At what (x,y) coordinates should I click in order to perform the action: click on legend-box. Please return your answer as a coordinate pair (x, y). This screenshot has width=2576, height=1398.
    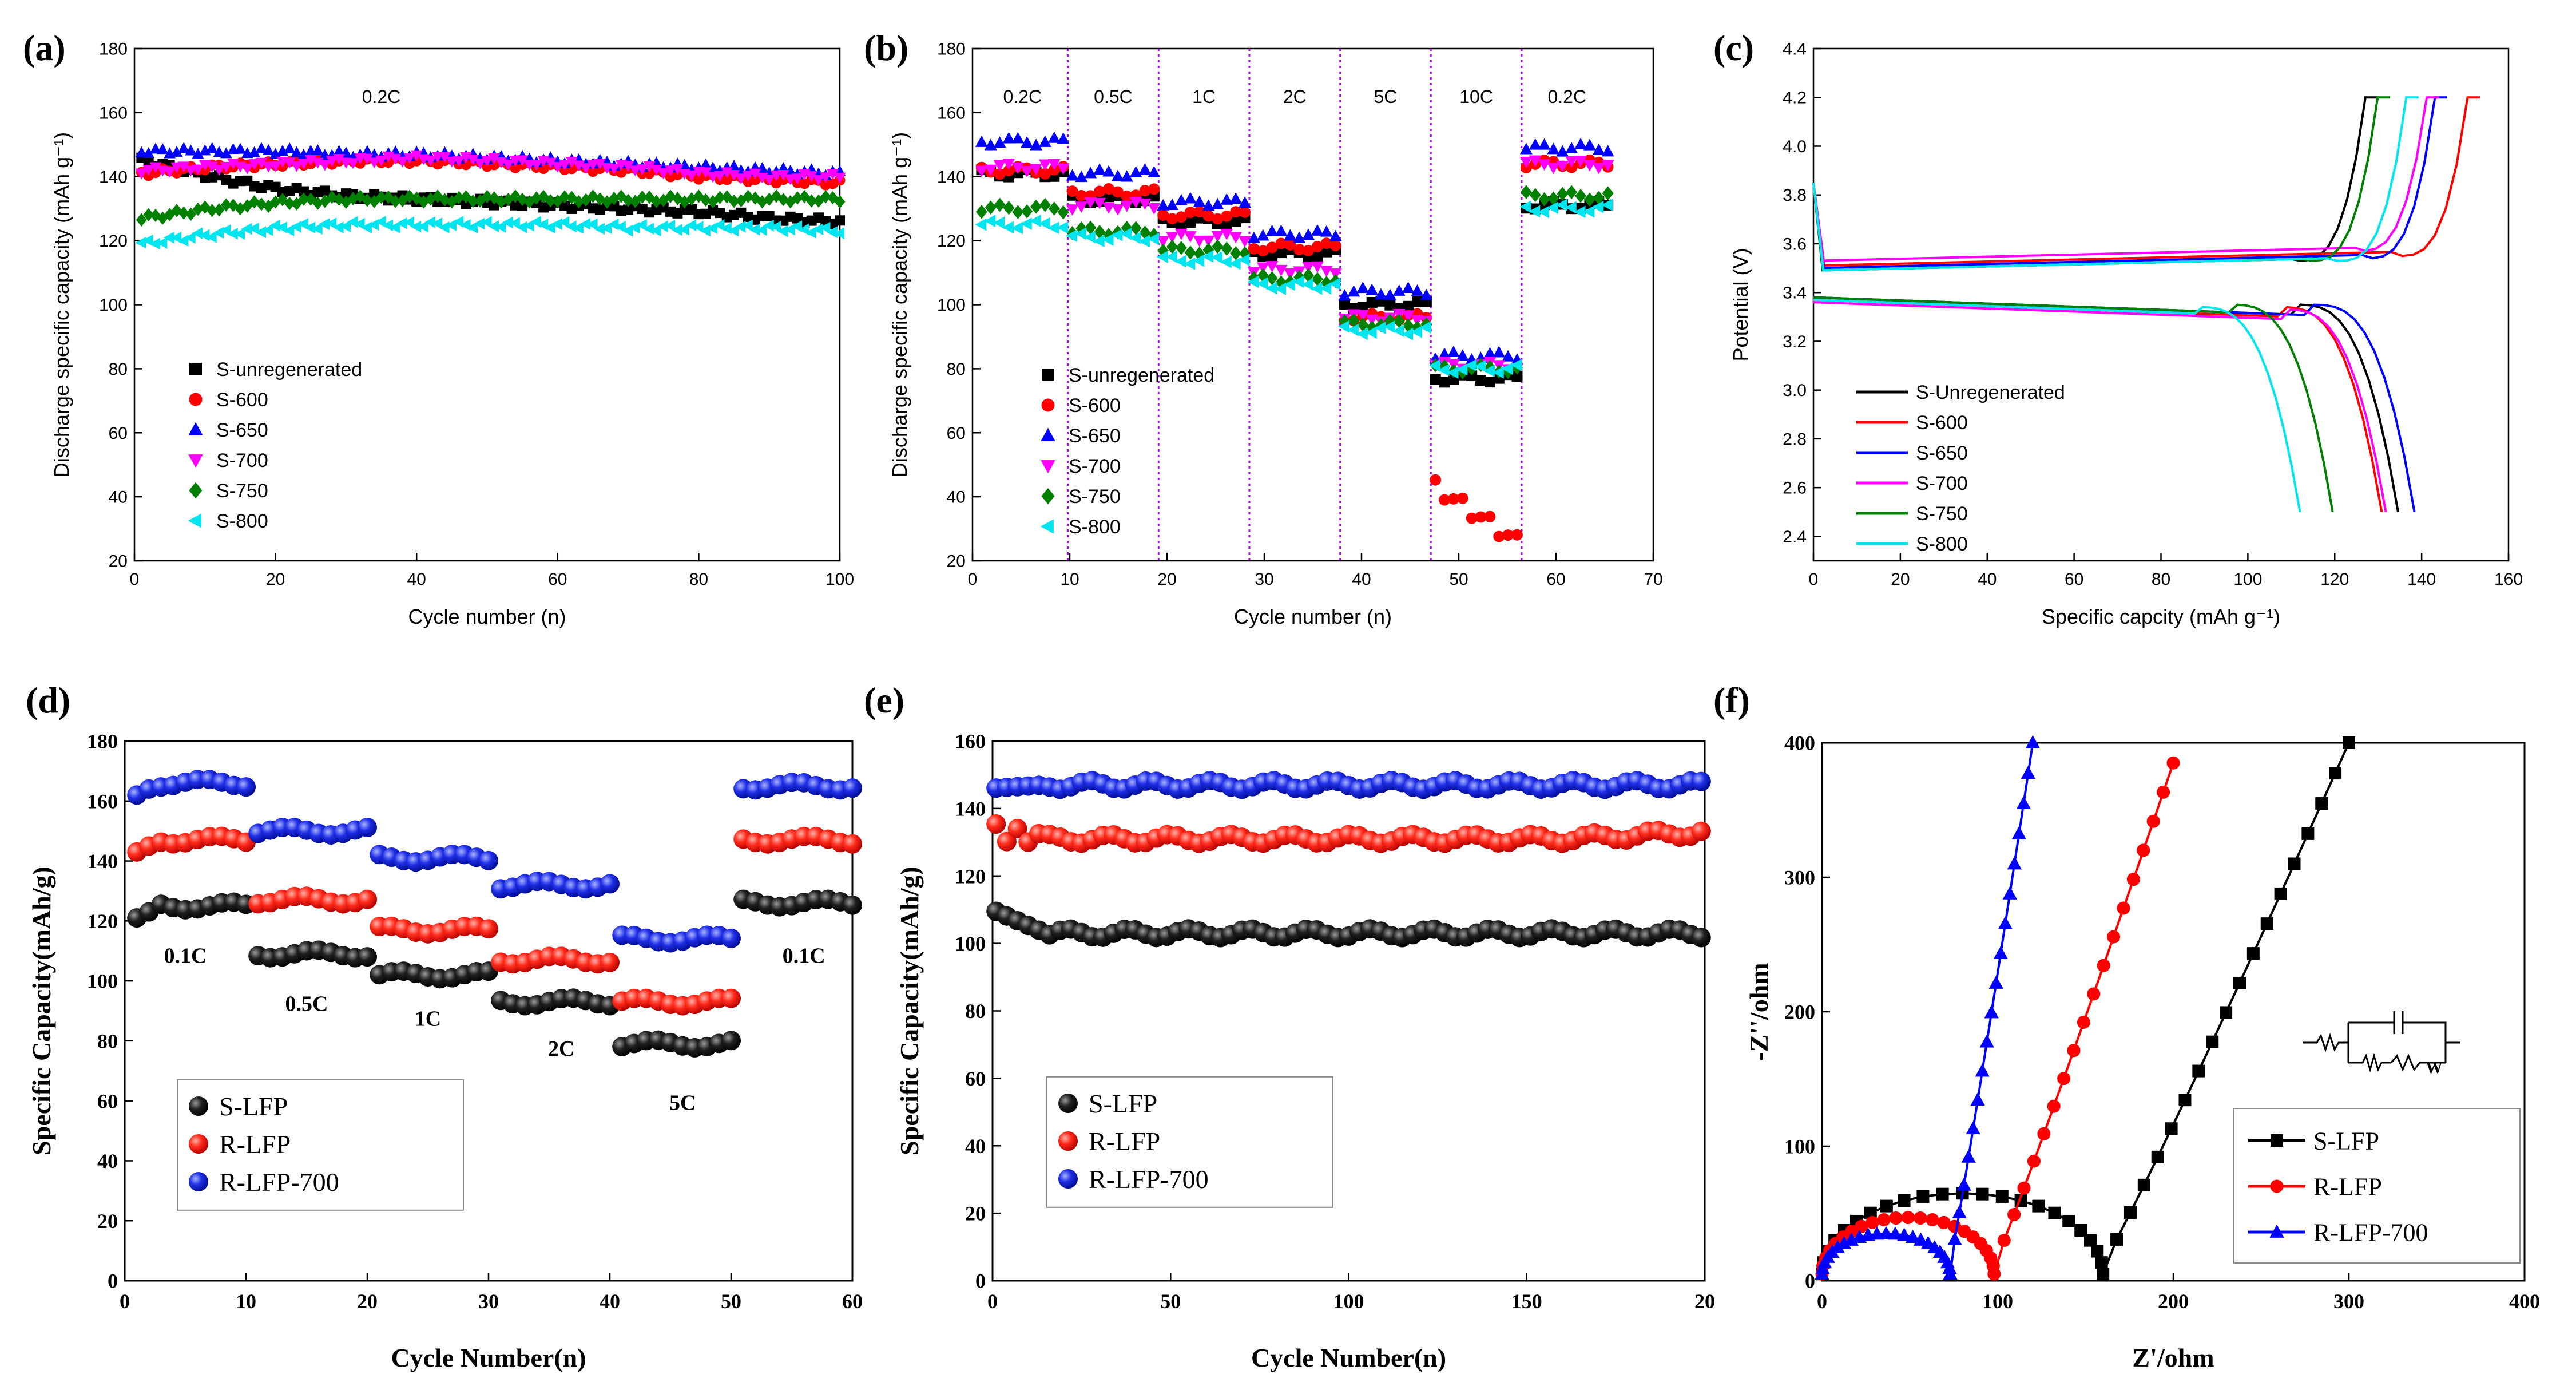
    Looking at the image, I should click on (1189, 1142).